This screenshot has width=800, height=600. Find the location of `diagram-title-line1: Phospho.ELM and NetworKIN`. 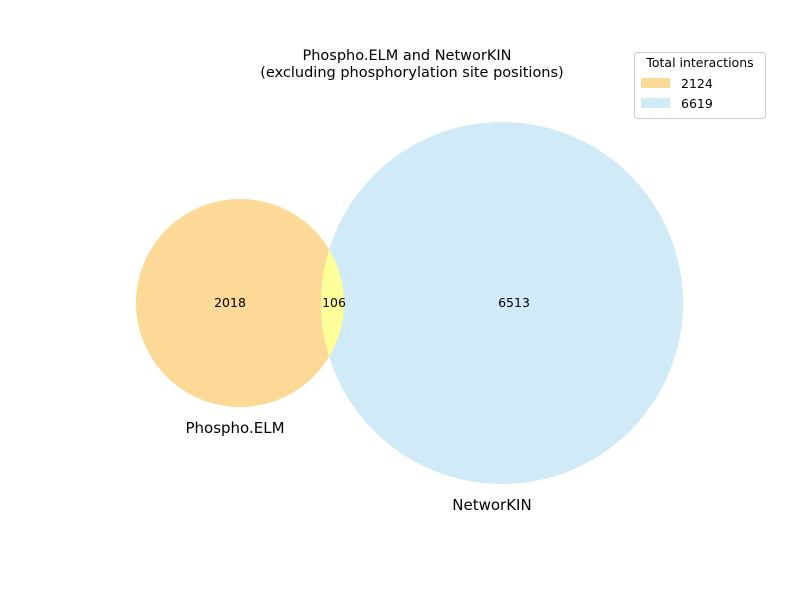

diagram-title-line1: Phospho.ELM and NetworKIN is located at coordinates (406, 56).